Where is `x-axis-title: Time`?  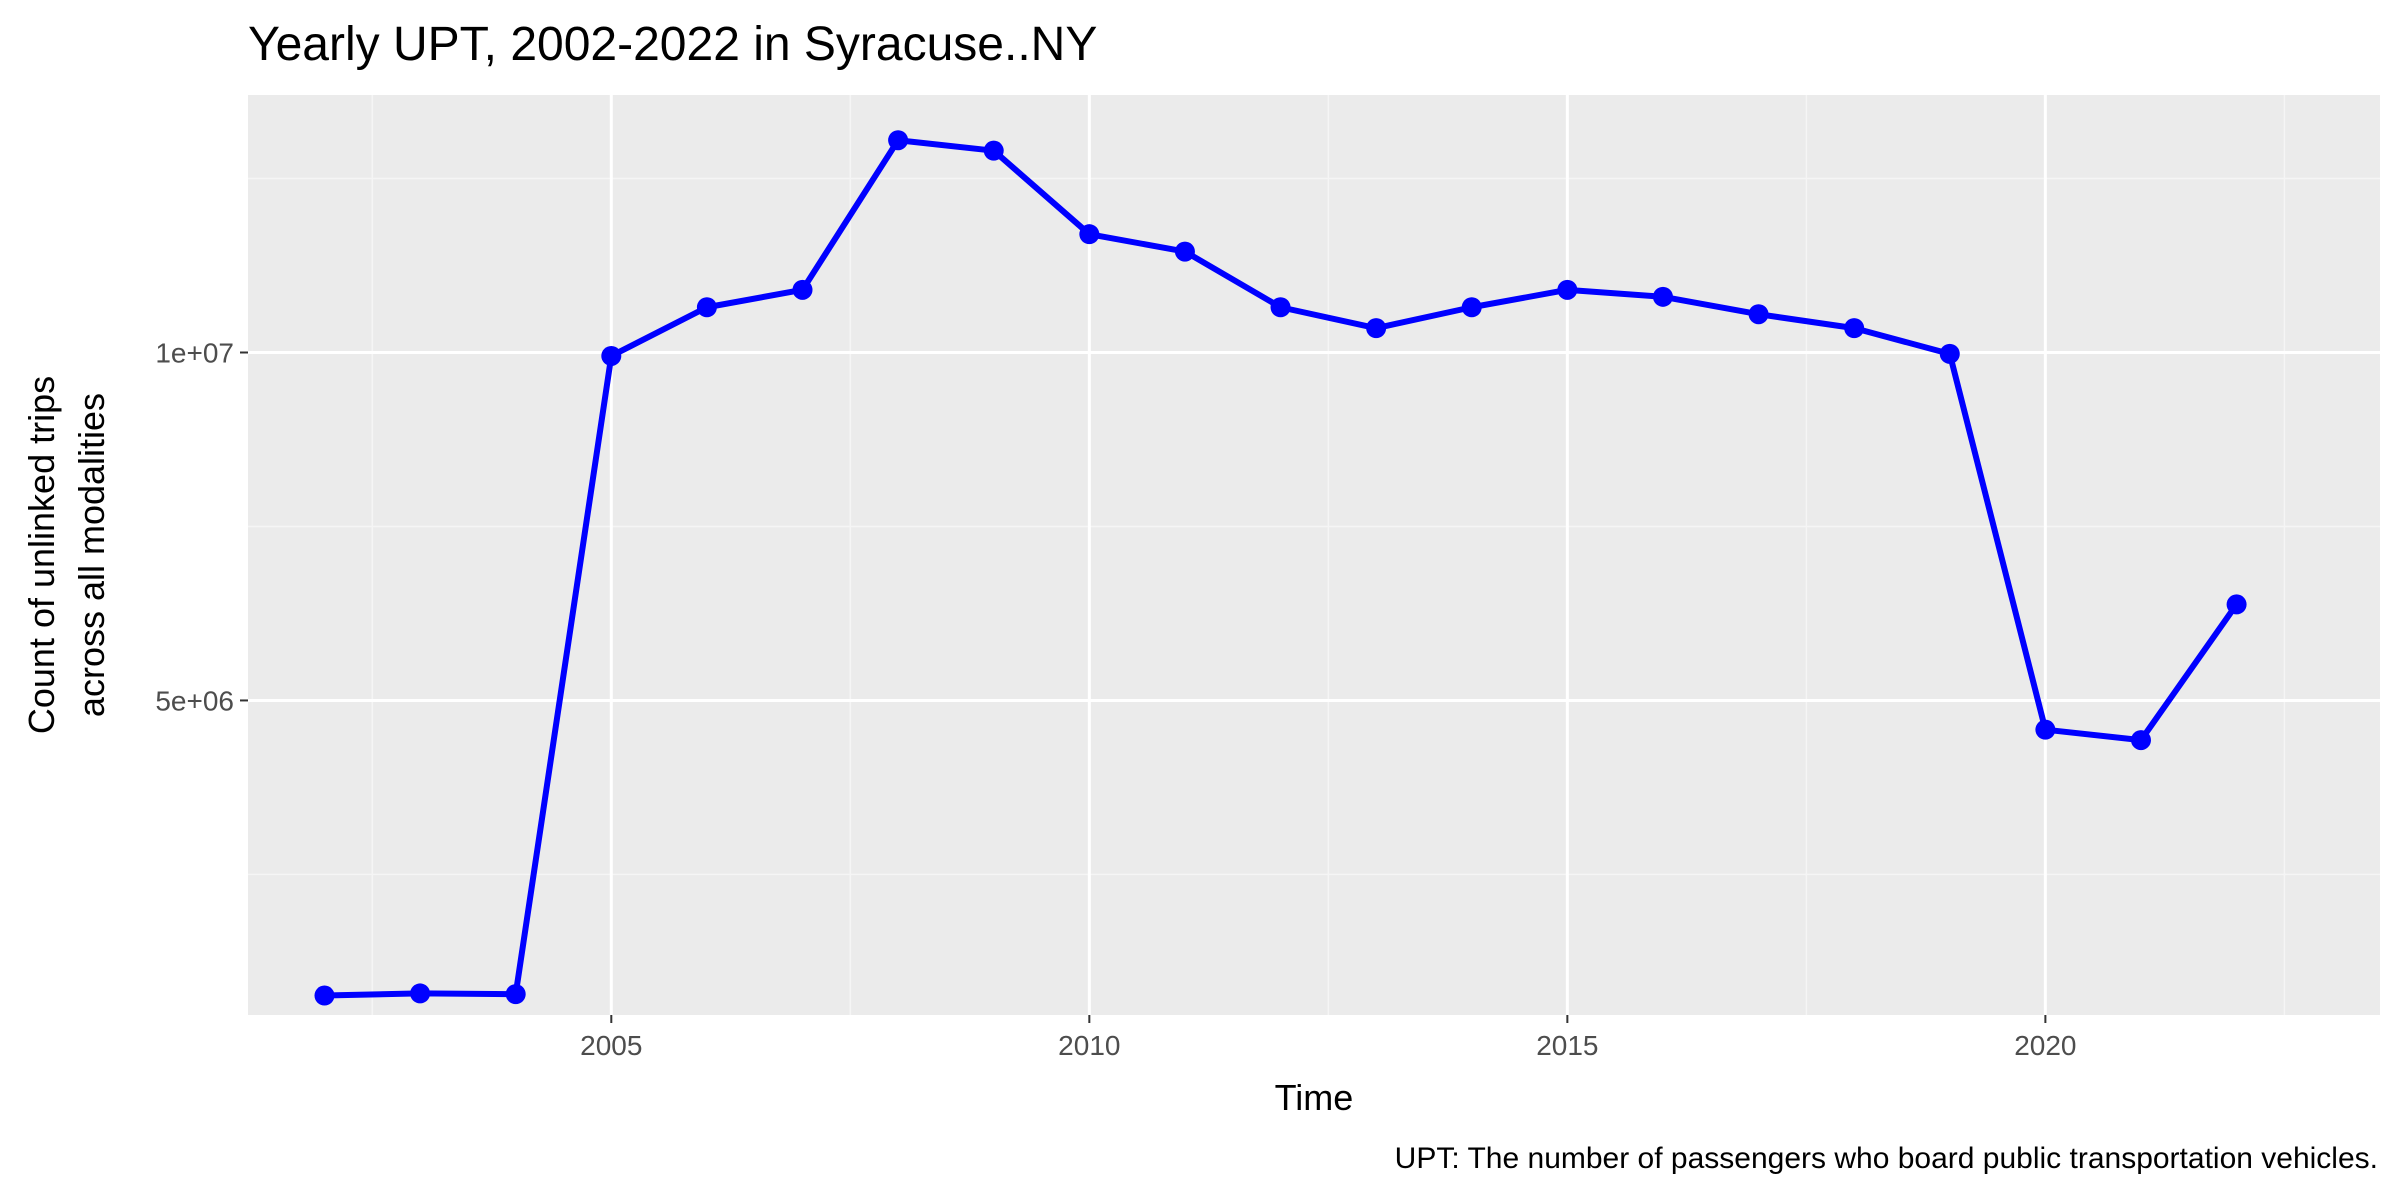 x-axis-title: Time is located at coordinates (1314, 1097).